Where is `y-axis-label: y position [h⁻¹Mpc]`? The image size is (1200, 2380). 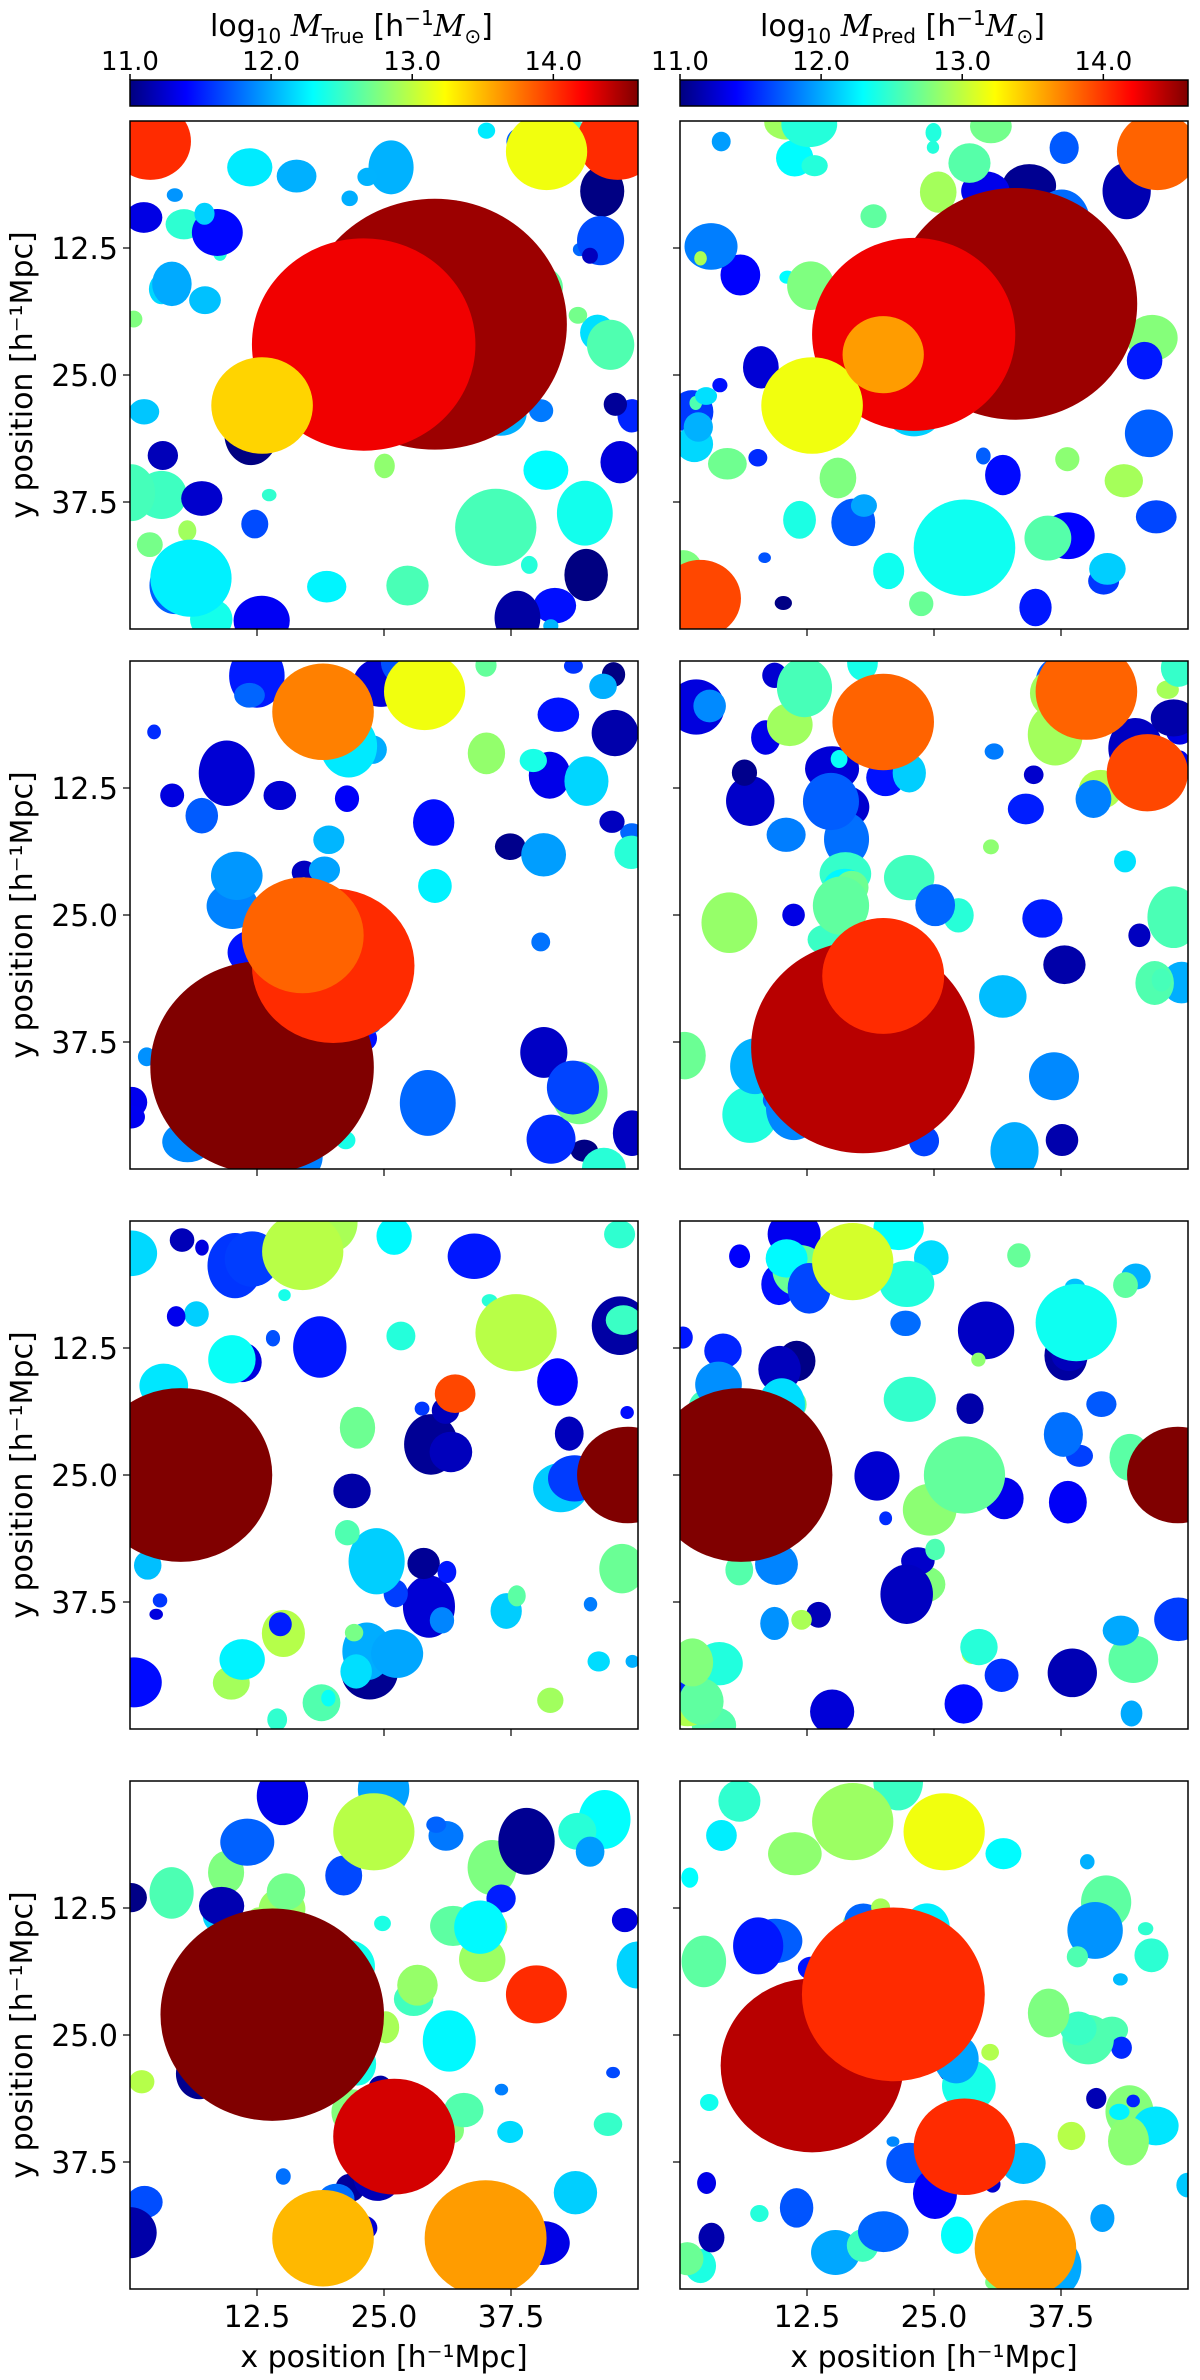
y-axis-label: y position [h⁻¹Mpc] is located at coordinates (22, 914).